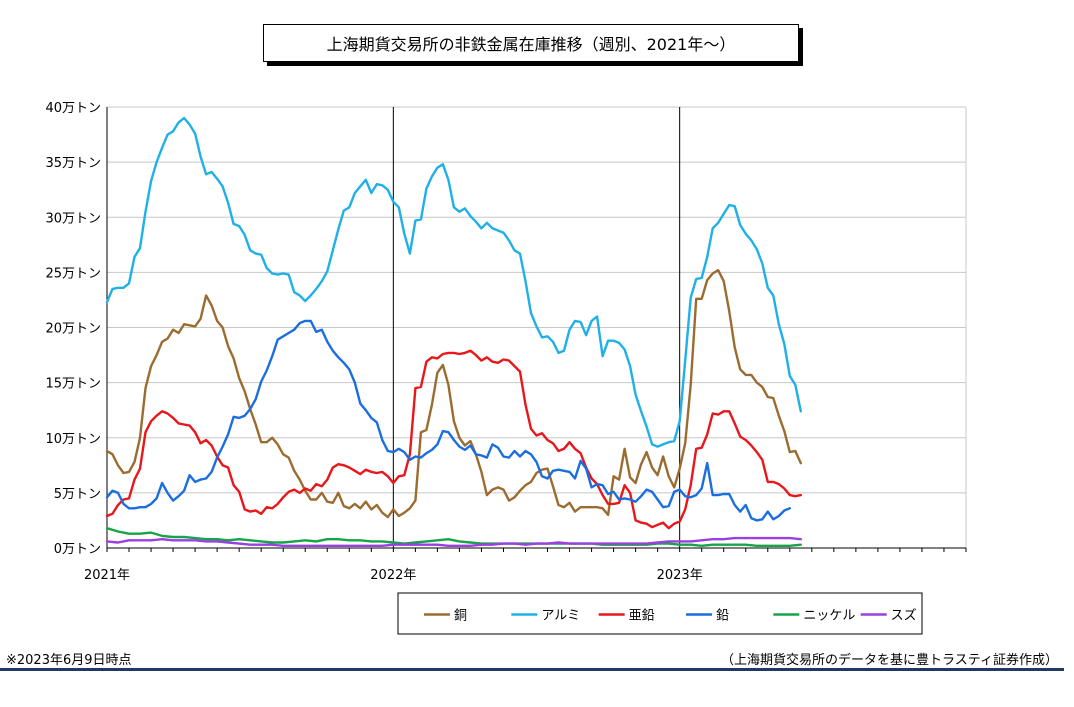  I want to click on chart-title-text: 上海期貨交易所の非鉄金属在庫推移（週別、2021年～）, so click(531, 44).